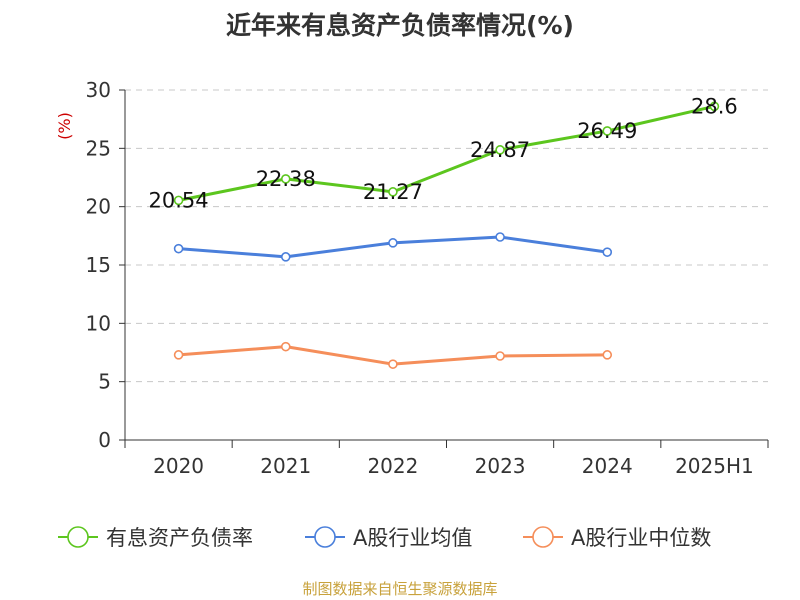 The image size is (800, 600). What do you see at coordinates (500, 466) in the screenshot?
I see `x-tick-label: 2023` at bounding box center [500, 466].